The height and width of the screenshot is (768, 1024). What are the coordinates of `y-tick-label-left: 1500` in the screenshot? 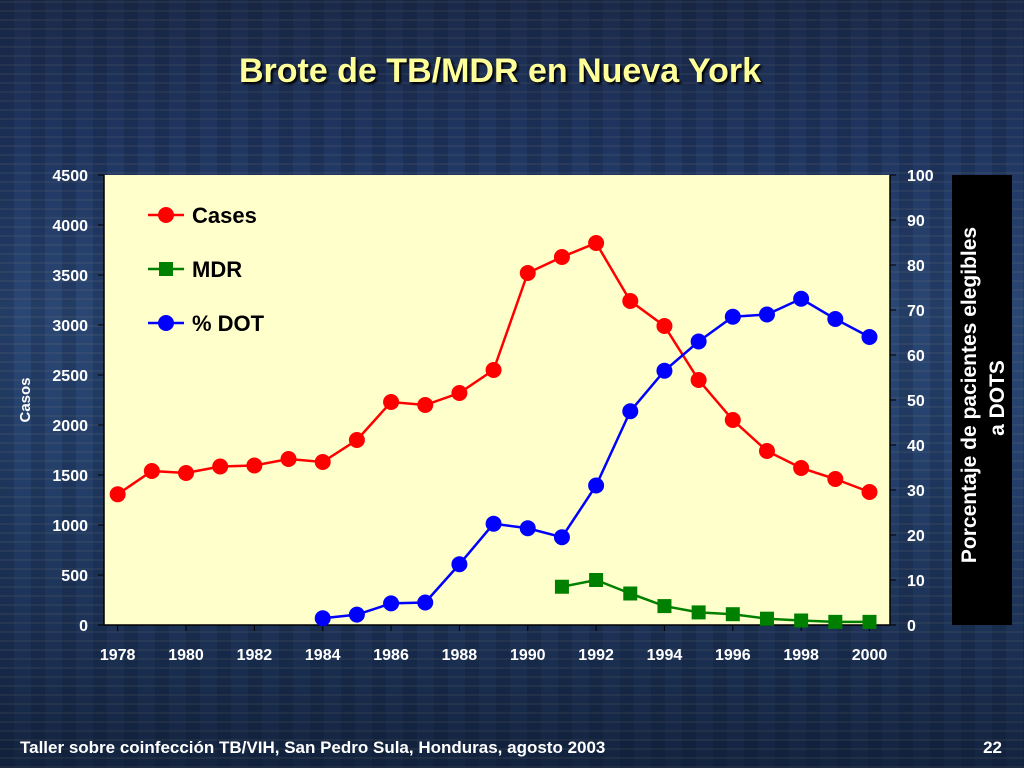 It's located at (70, 476).